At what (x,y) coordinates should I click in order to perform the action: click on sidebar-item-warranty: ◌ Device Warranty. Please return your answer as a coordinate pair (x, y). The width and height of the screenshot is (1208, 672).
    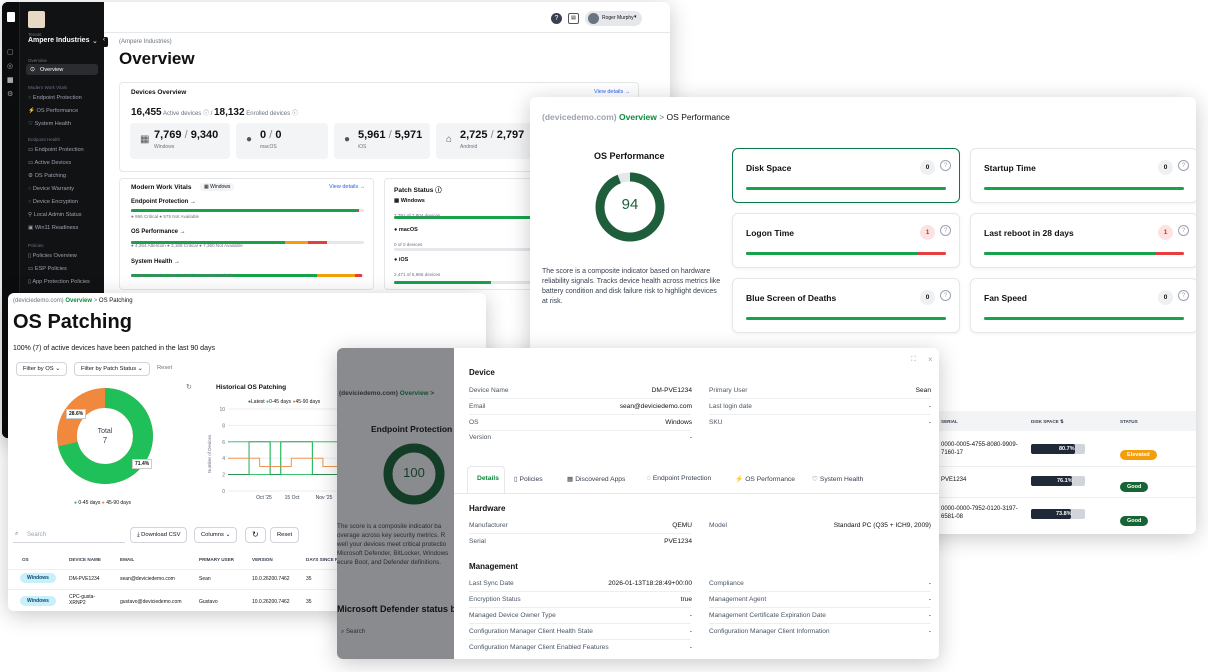
    Looking at the image, I should click on (51, 189).